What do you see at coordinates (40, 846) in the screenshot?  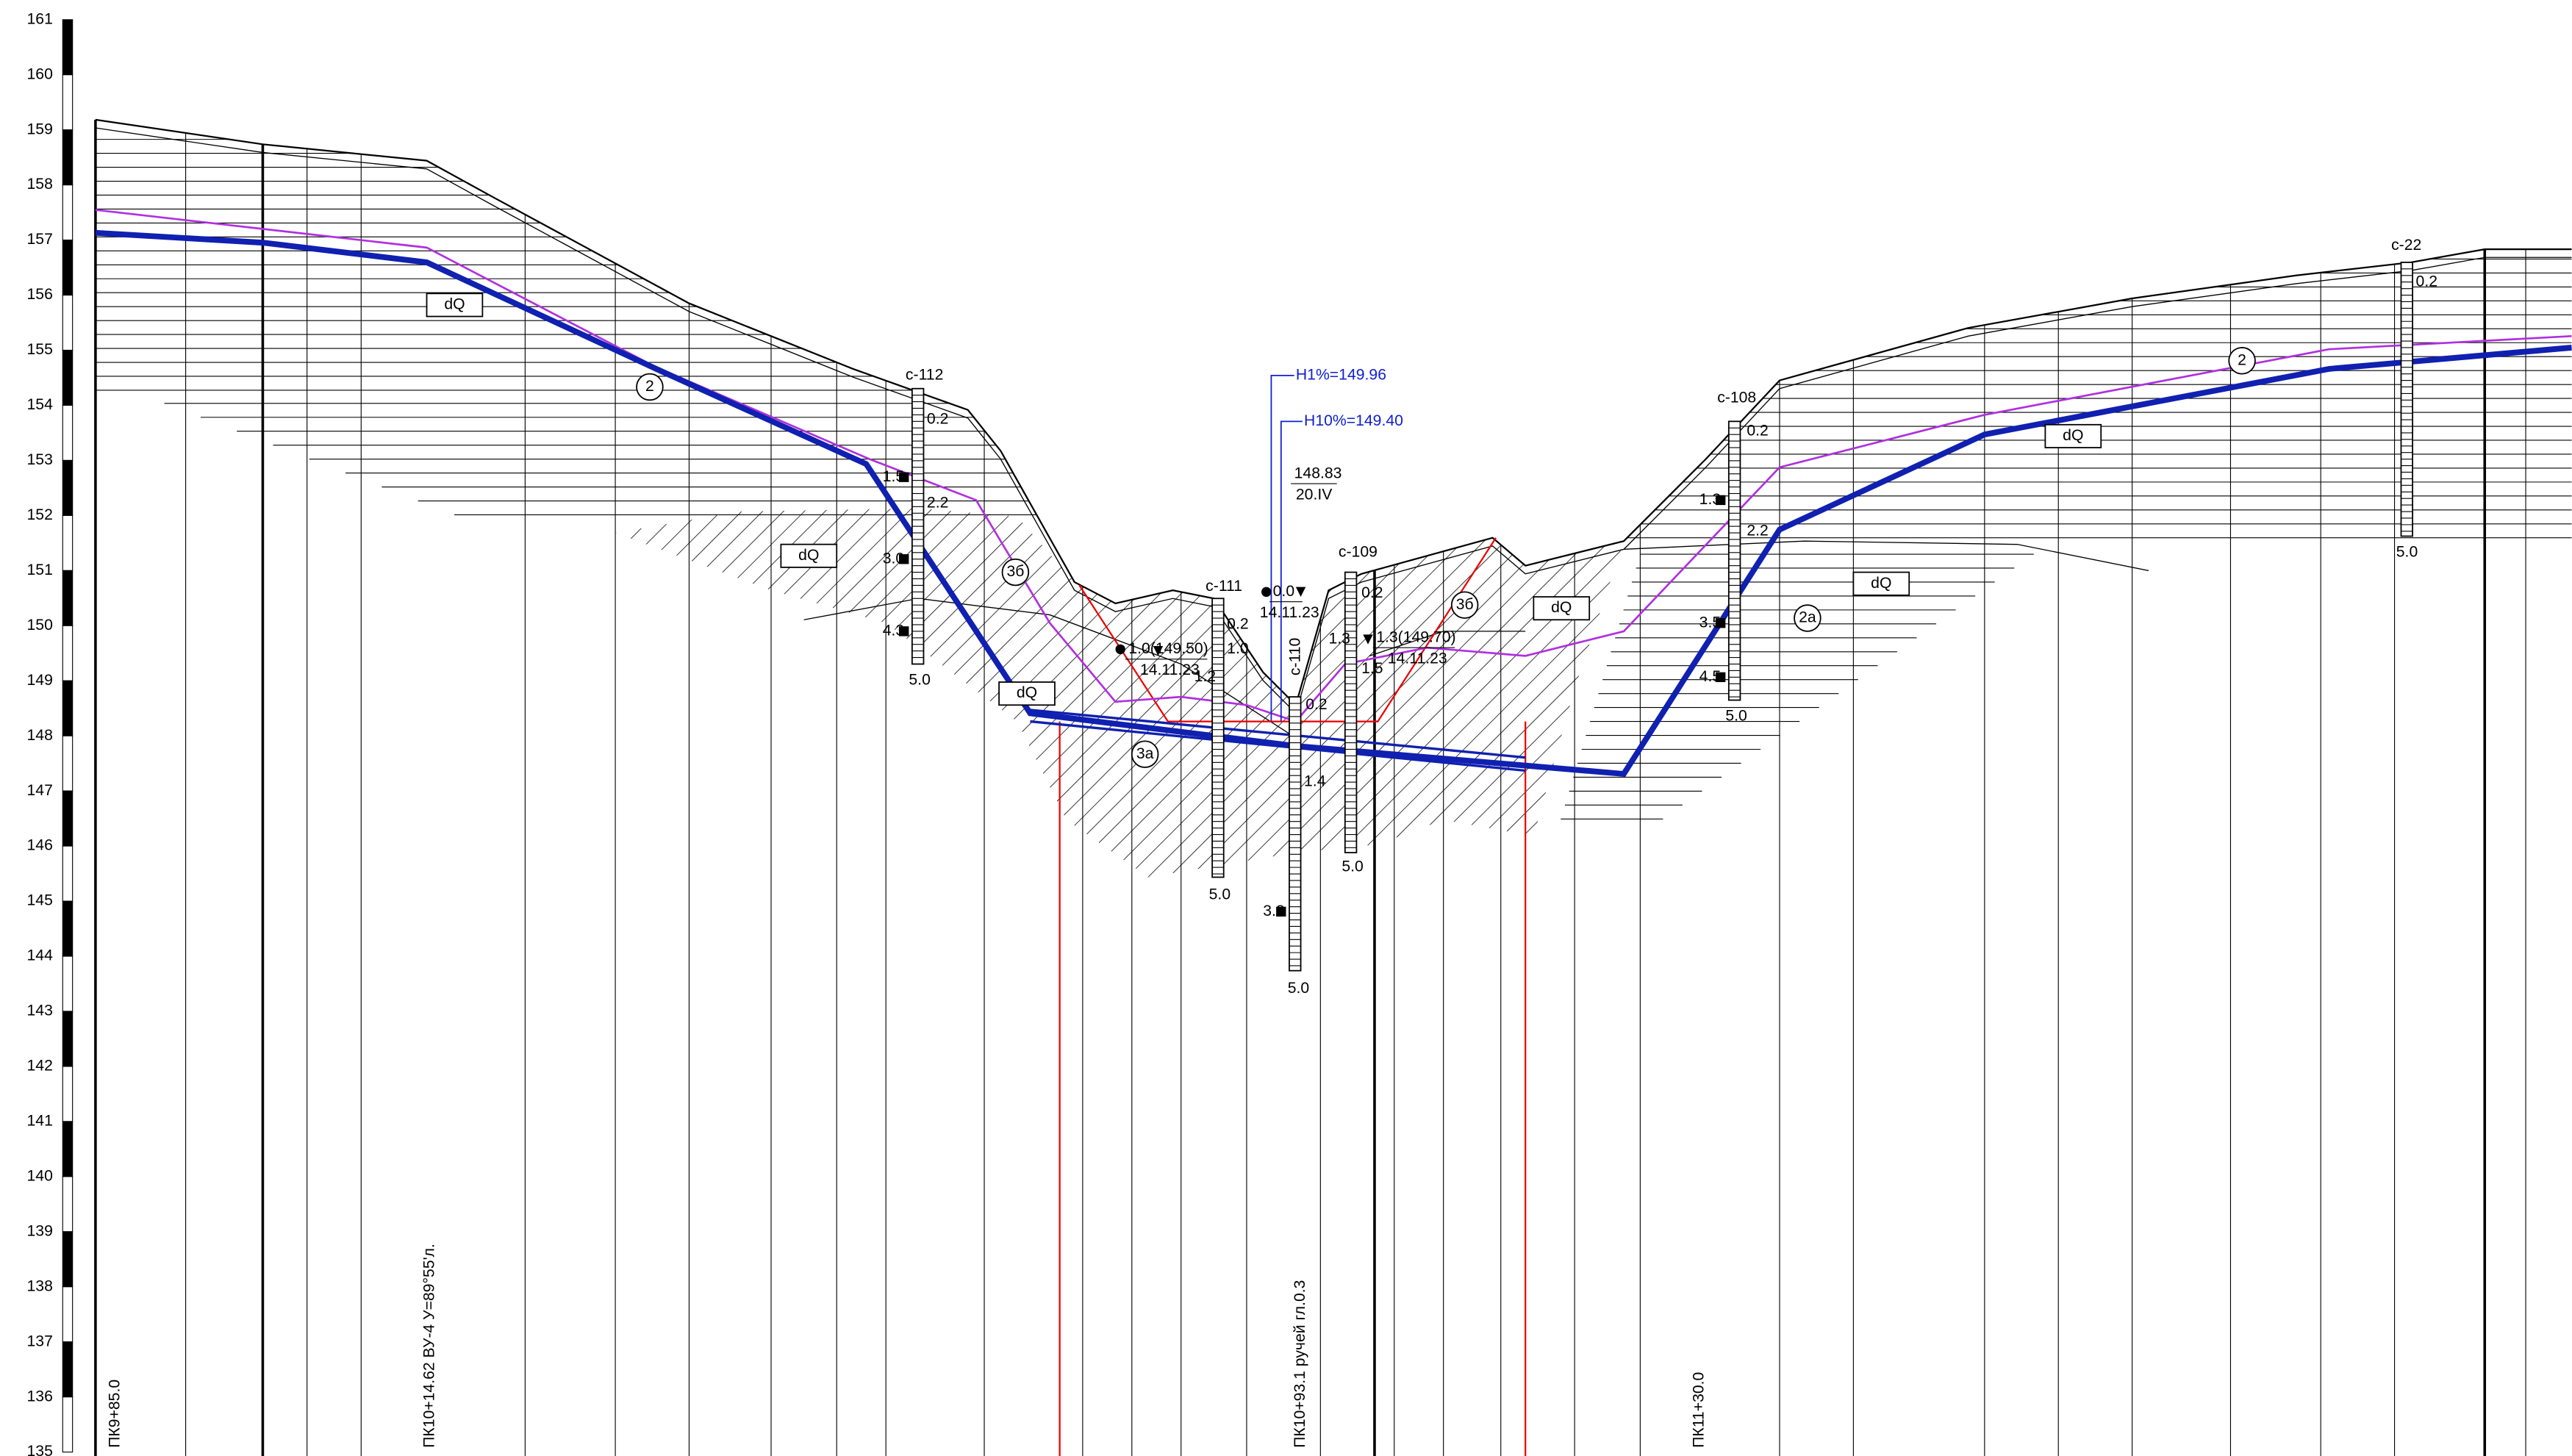 I see `scale-label: 146` at bounding box center [40, 846].